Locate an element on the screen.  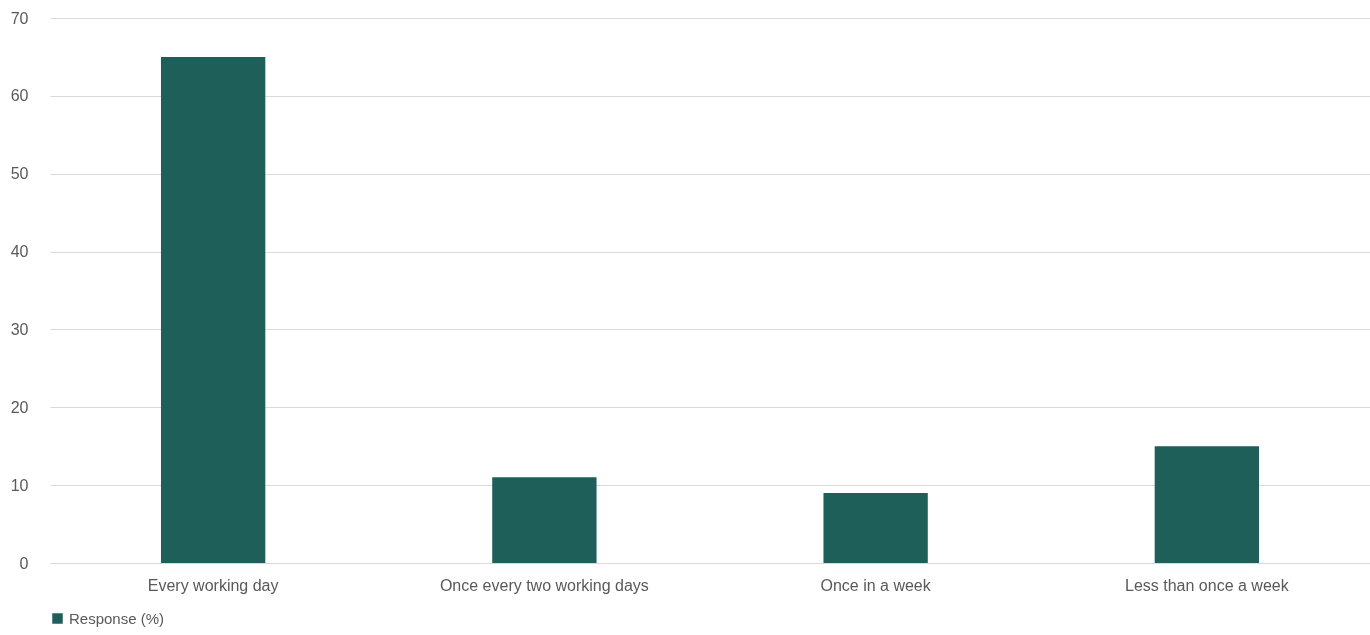
legend-label: Response (%) is located at coordinates (117, 618).